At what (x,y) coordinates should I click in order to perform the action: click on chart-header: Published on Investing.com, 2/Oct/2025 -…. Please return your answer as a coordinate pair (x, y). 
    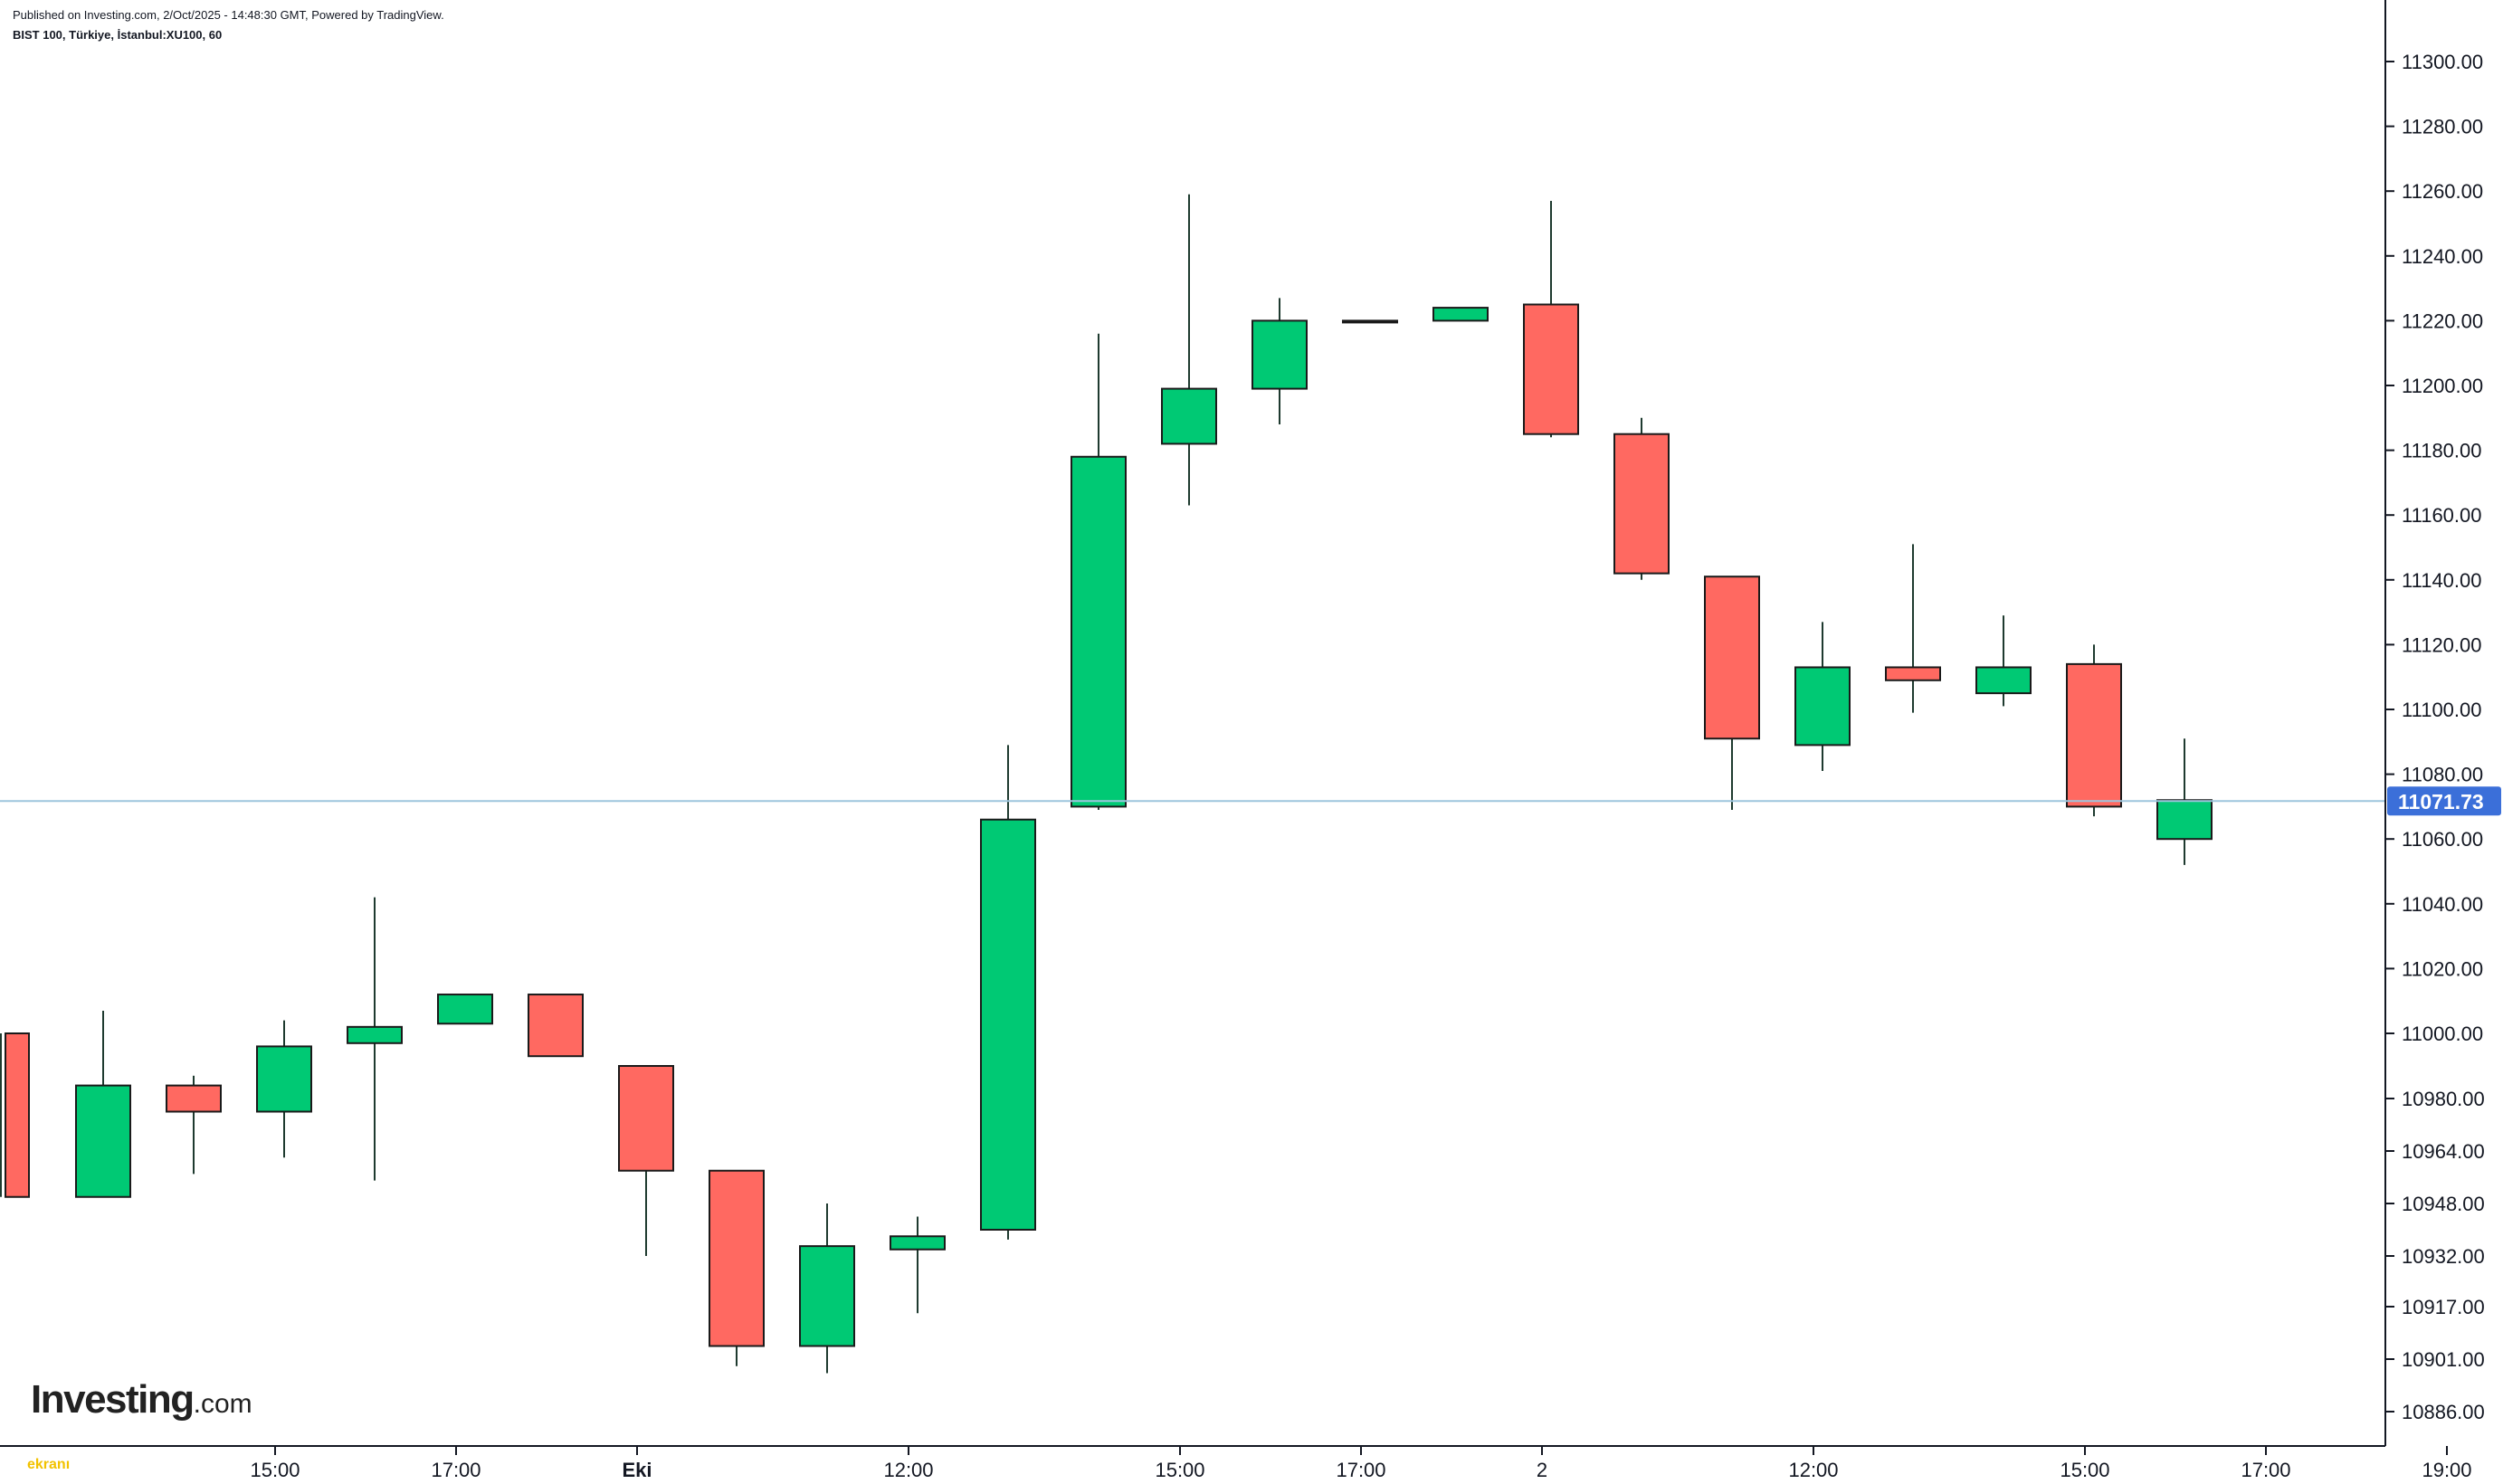
    Looking at the image, I should click on (228, 25).